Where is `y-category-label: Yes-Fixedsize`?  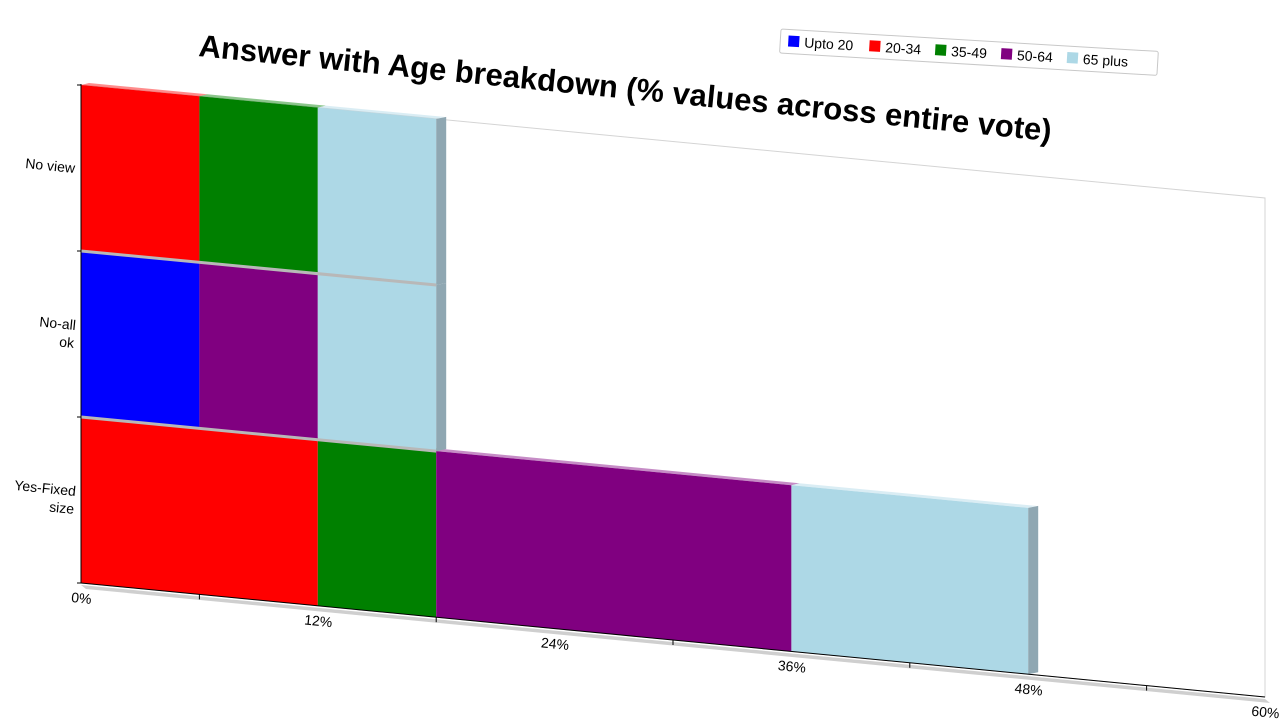 y-category-label: Yes-Fixedsize is located at coordinates (44, 497).